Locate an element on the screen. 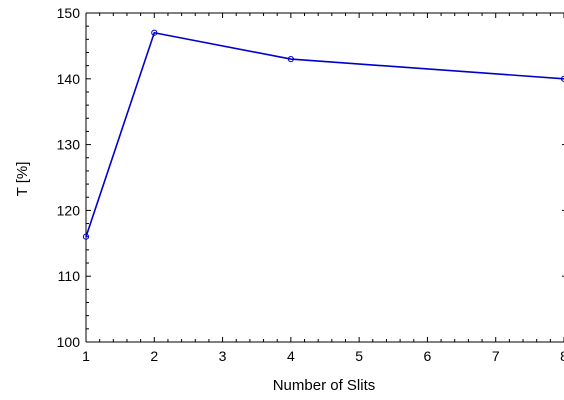  x-tick-label: 4 is located at coordinates (291, 356).